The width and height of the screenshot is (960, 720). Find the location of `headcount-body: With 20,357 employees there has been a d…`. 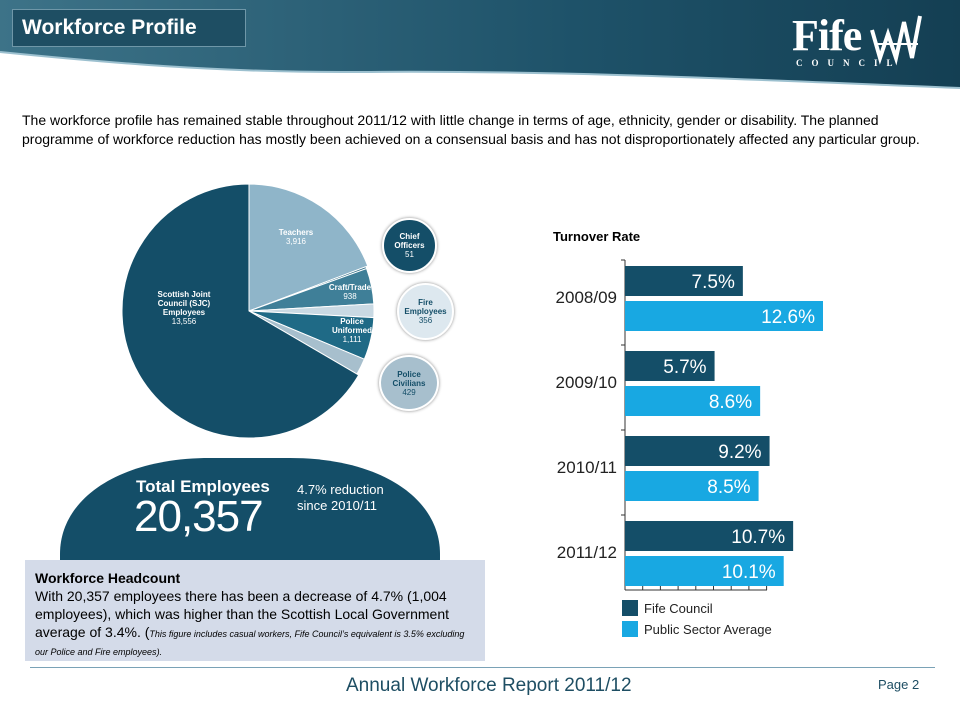

headcount-body: With 20,357 employees there has been a d… is located at coordinates (242, 614).